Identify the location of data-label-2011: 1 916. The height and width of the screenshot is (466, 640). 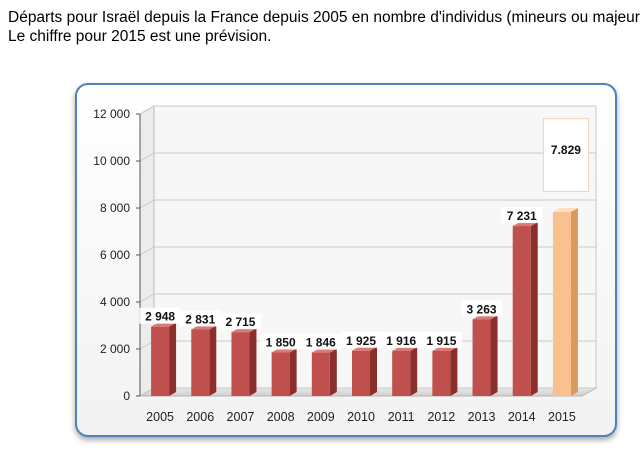
(401, 341).